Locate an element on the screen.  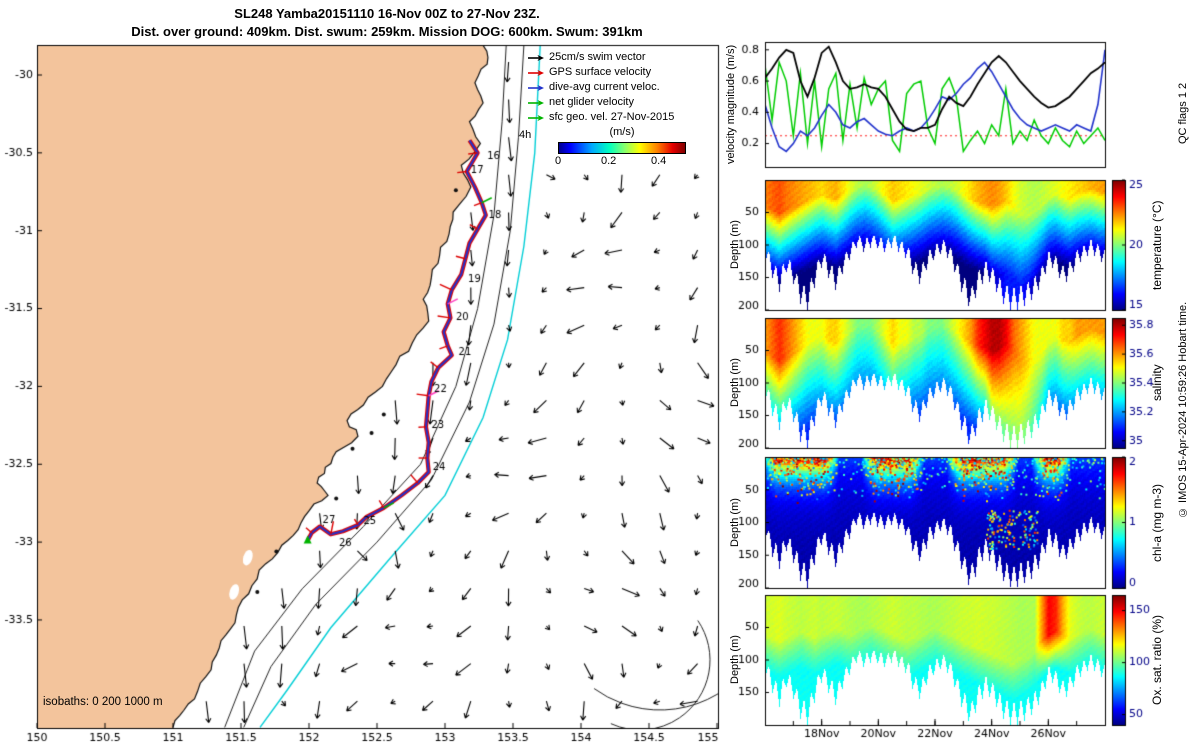
legend-colorbar is located at coordinates (622, 148).